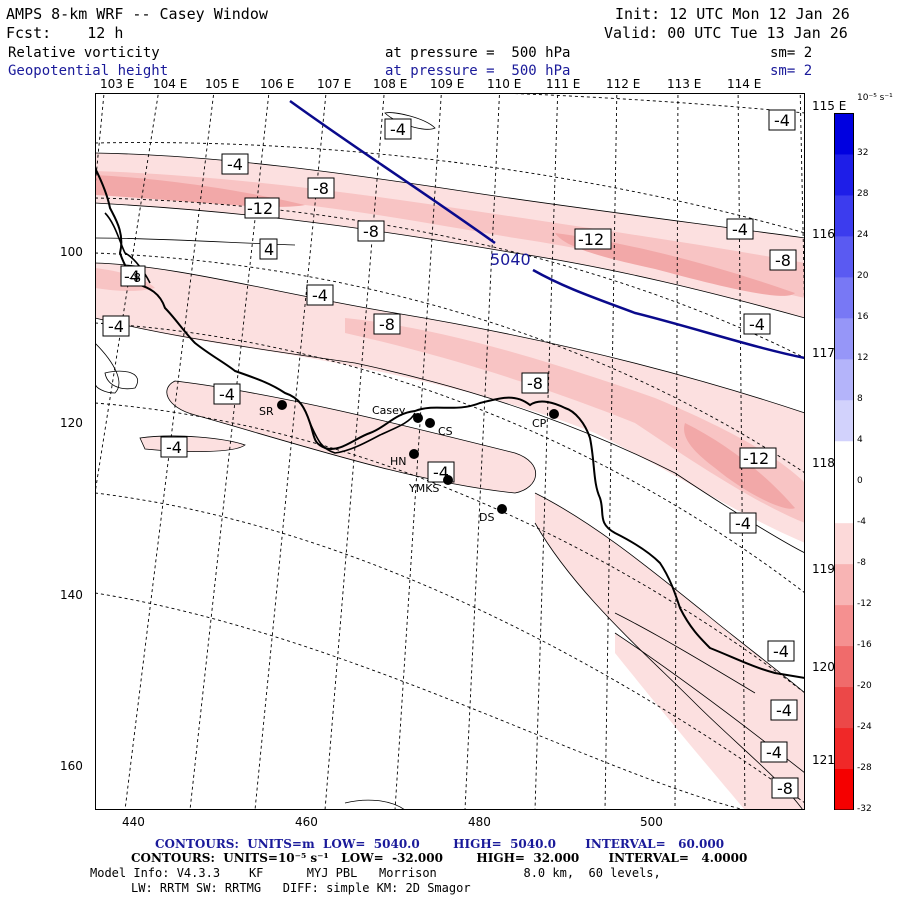  I want to click on y-tick: 120, so click(71, 423).